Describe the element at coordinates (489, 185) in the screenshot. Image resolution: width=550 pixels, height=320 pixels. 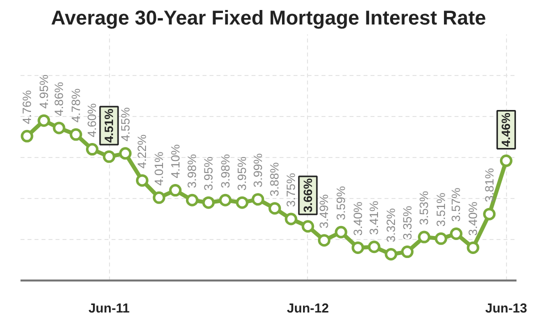
I see `data-label: 3.81%` at that location.